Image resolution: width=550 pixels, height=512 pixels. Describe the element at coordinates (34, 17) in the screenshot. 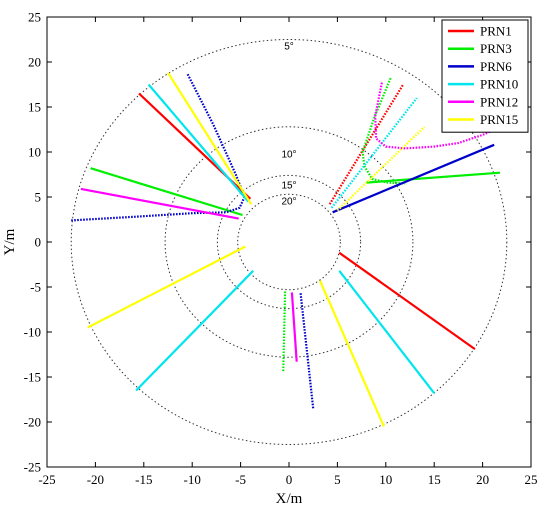

I see `y-tick-label: 25` at that location.